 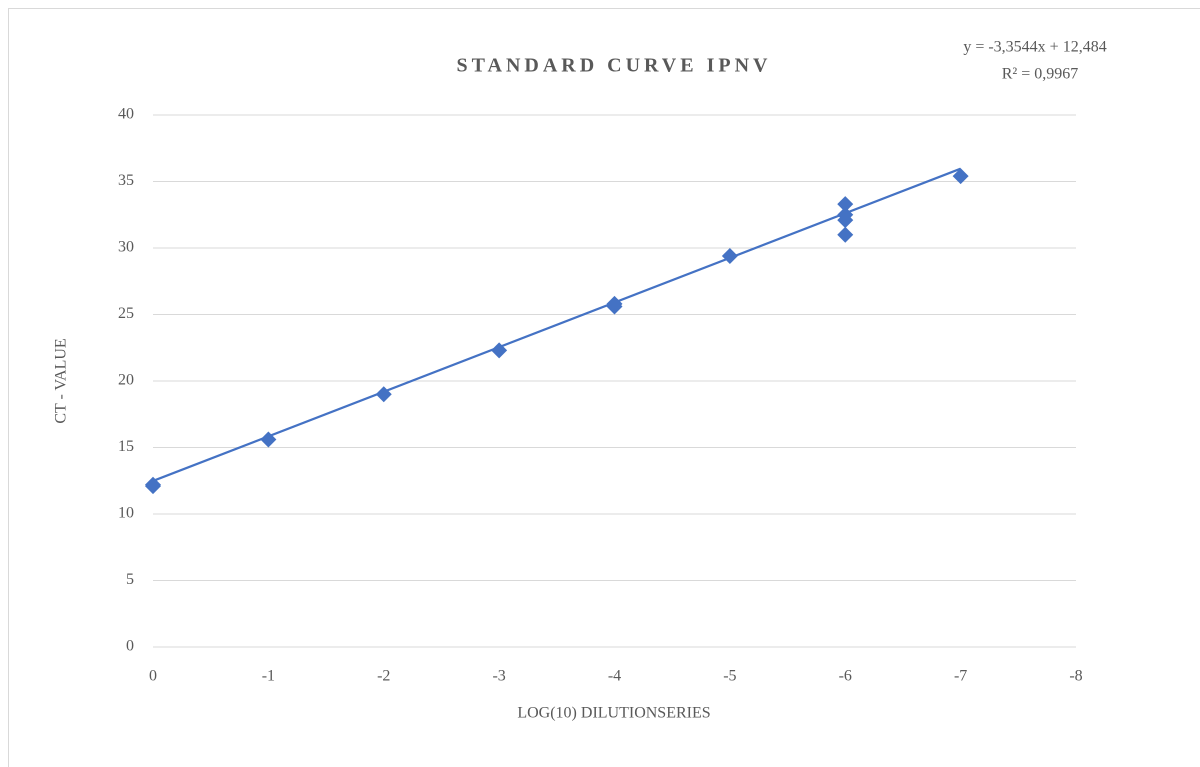 I want to click on chart-title: STANDARD CURVE IPNV, so click(x=614, y=66).